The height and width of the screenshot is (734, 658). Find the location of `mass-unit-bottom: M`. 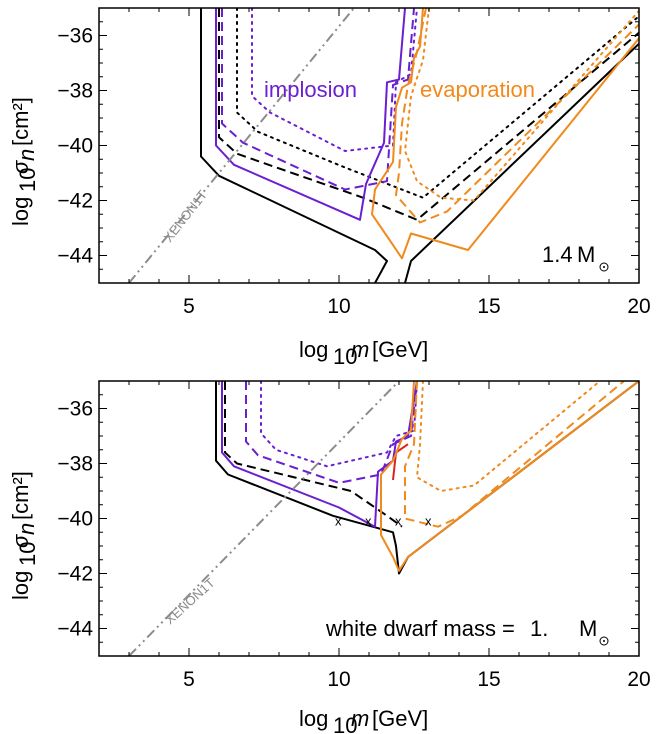

mass-unit-bottom: M is located at coordinates (588, 628).